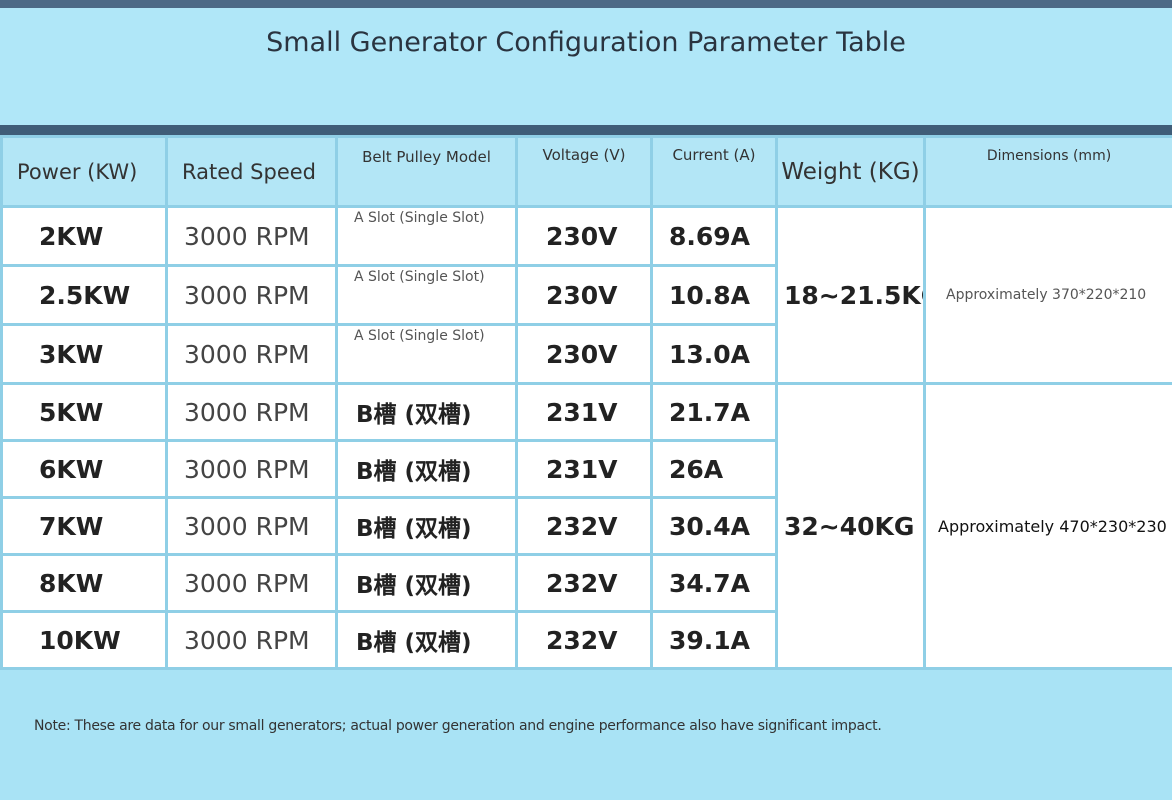 Image resolution: width=1172 pixels, height=800 pixels. What do you see at coordinates (84, 236) in the screenshot?
I see `table-cell: 2KW` at bounding box center [84, 236].